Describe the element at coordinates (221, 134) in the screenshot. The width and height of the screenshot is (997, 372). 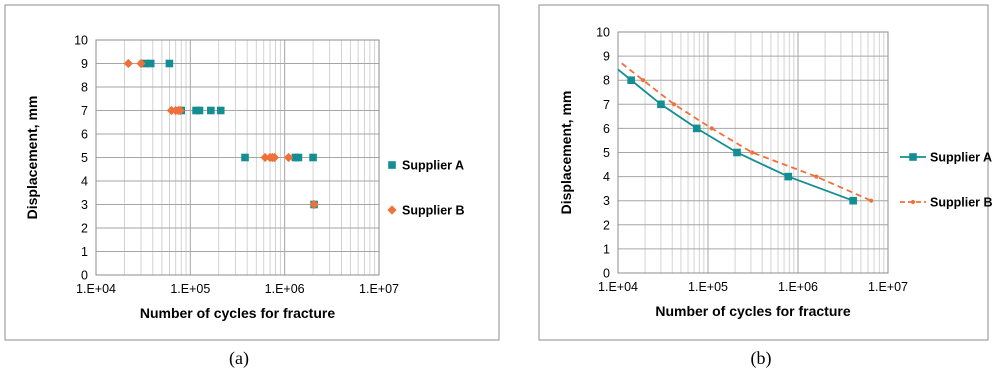
I see `series-supplier-b-a` at that location.